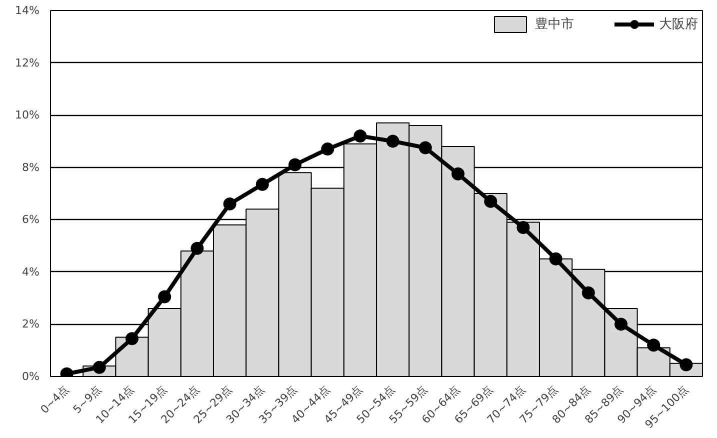 The image size is (717, 438). Describe the element at coordinates (554, 24) in the screenshot. I see `legend-label: 豊中市` at that location.